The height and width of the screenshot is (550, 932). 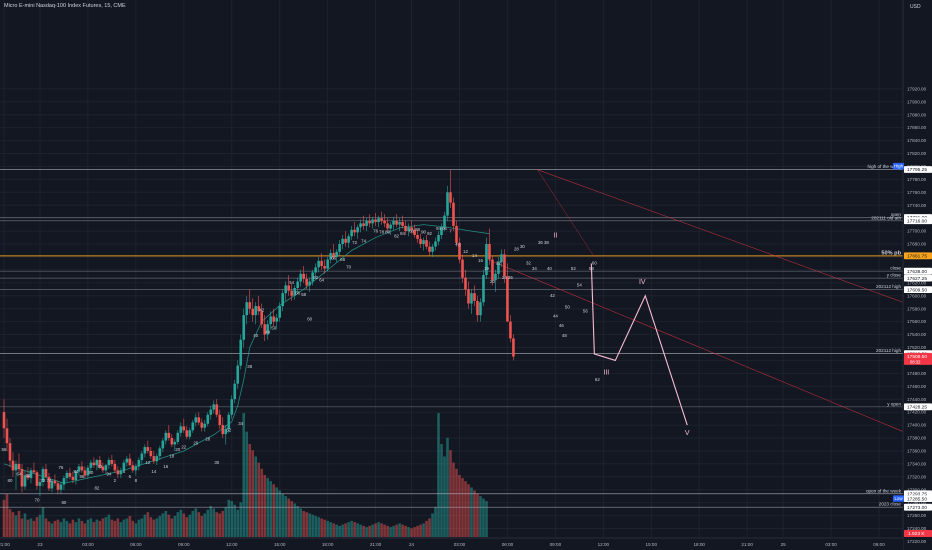 What do you see at coordinates (165, 466) in the screenshot?
I see `count-label: 16` at bounding box center [165, 466].